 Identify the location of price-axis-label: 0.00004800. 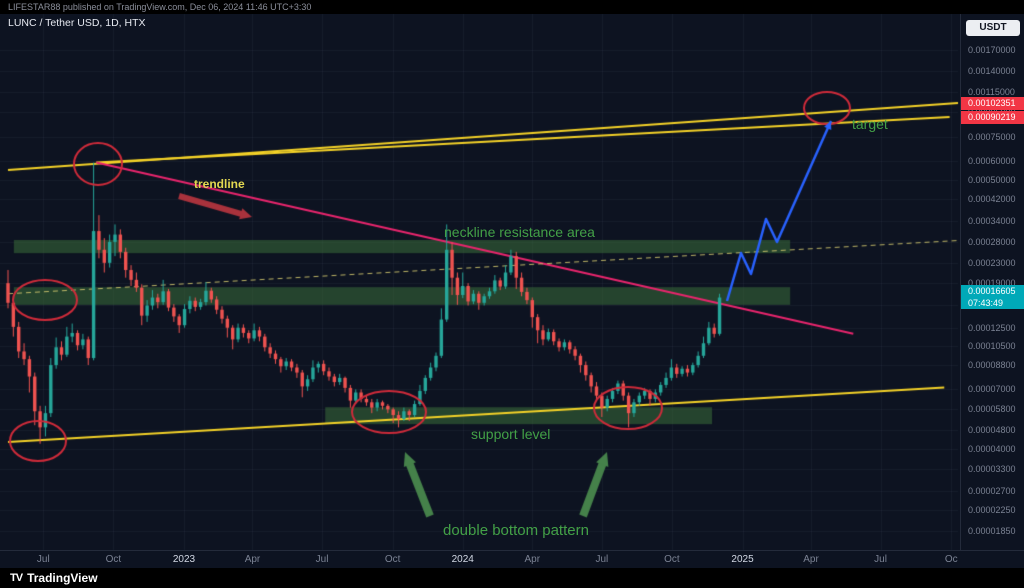
(992, 429).